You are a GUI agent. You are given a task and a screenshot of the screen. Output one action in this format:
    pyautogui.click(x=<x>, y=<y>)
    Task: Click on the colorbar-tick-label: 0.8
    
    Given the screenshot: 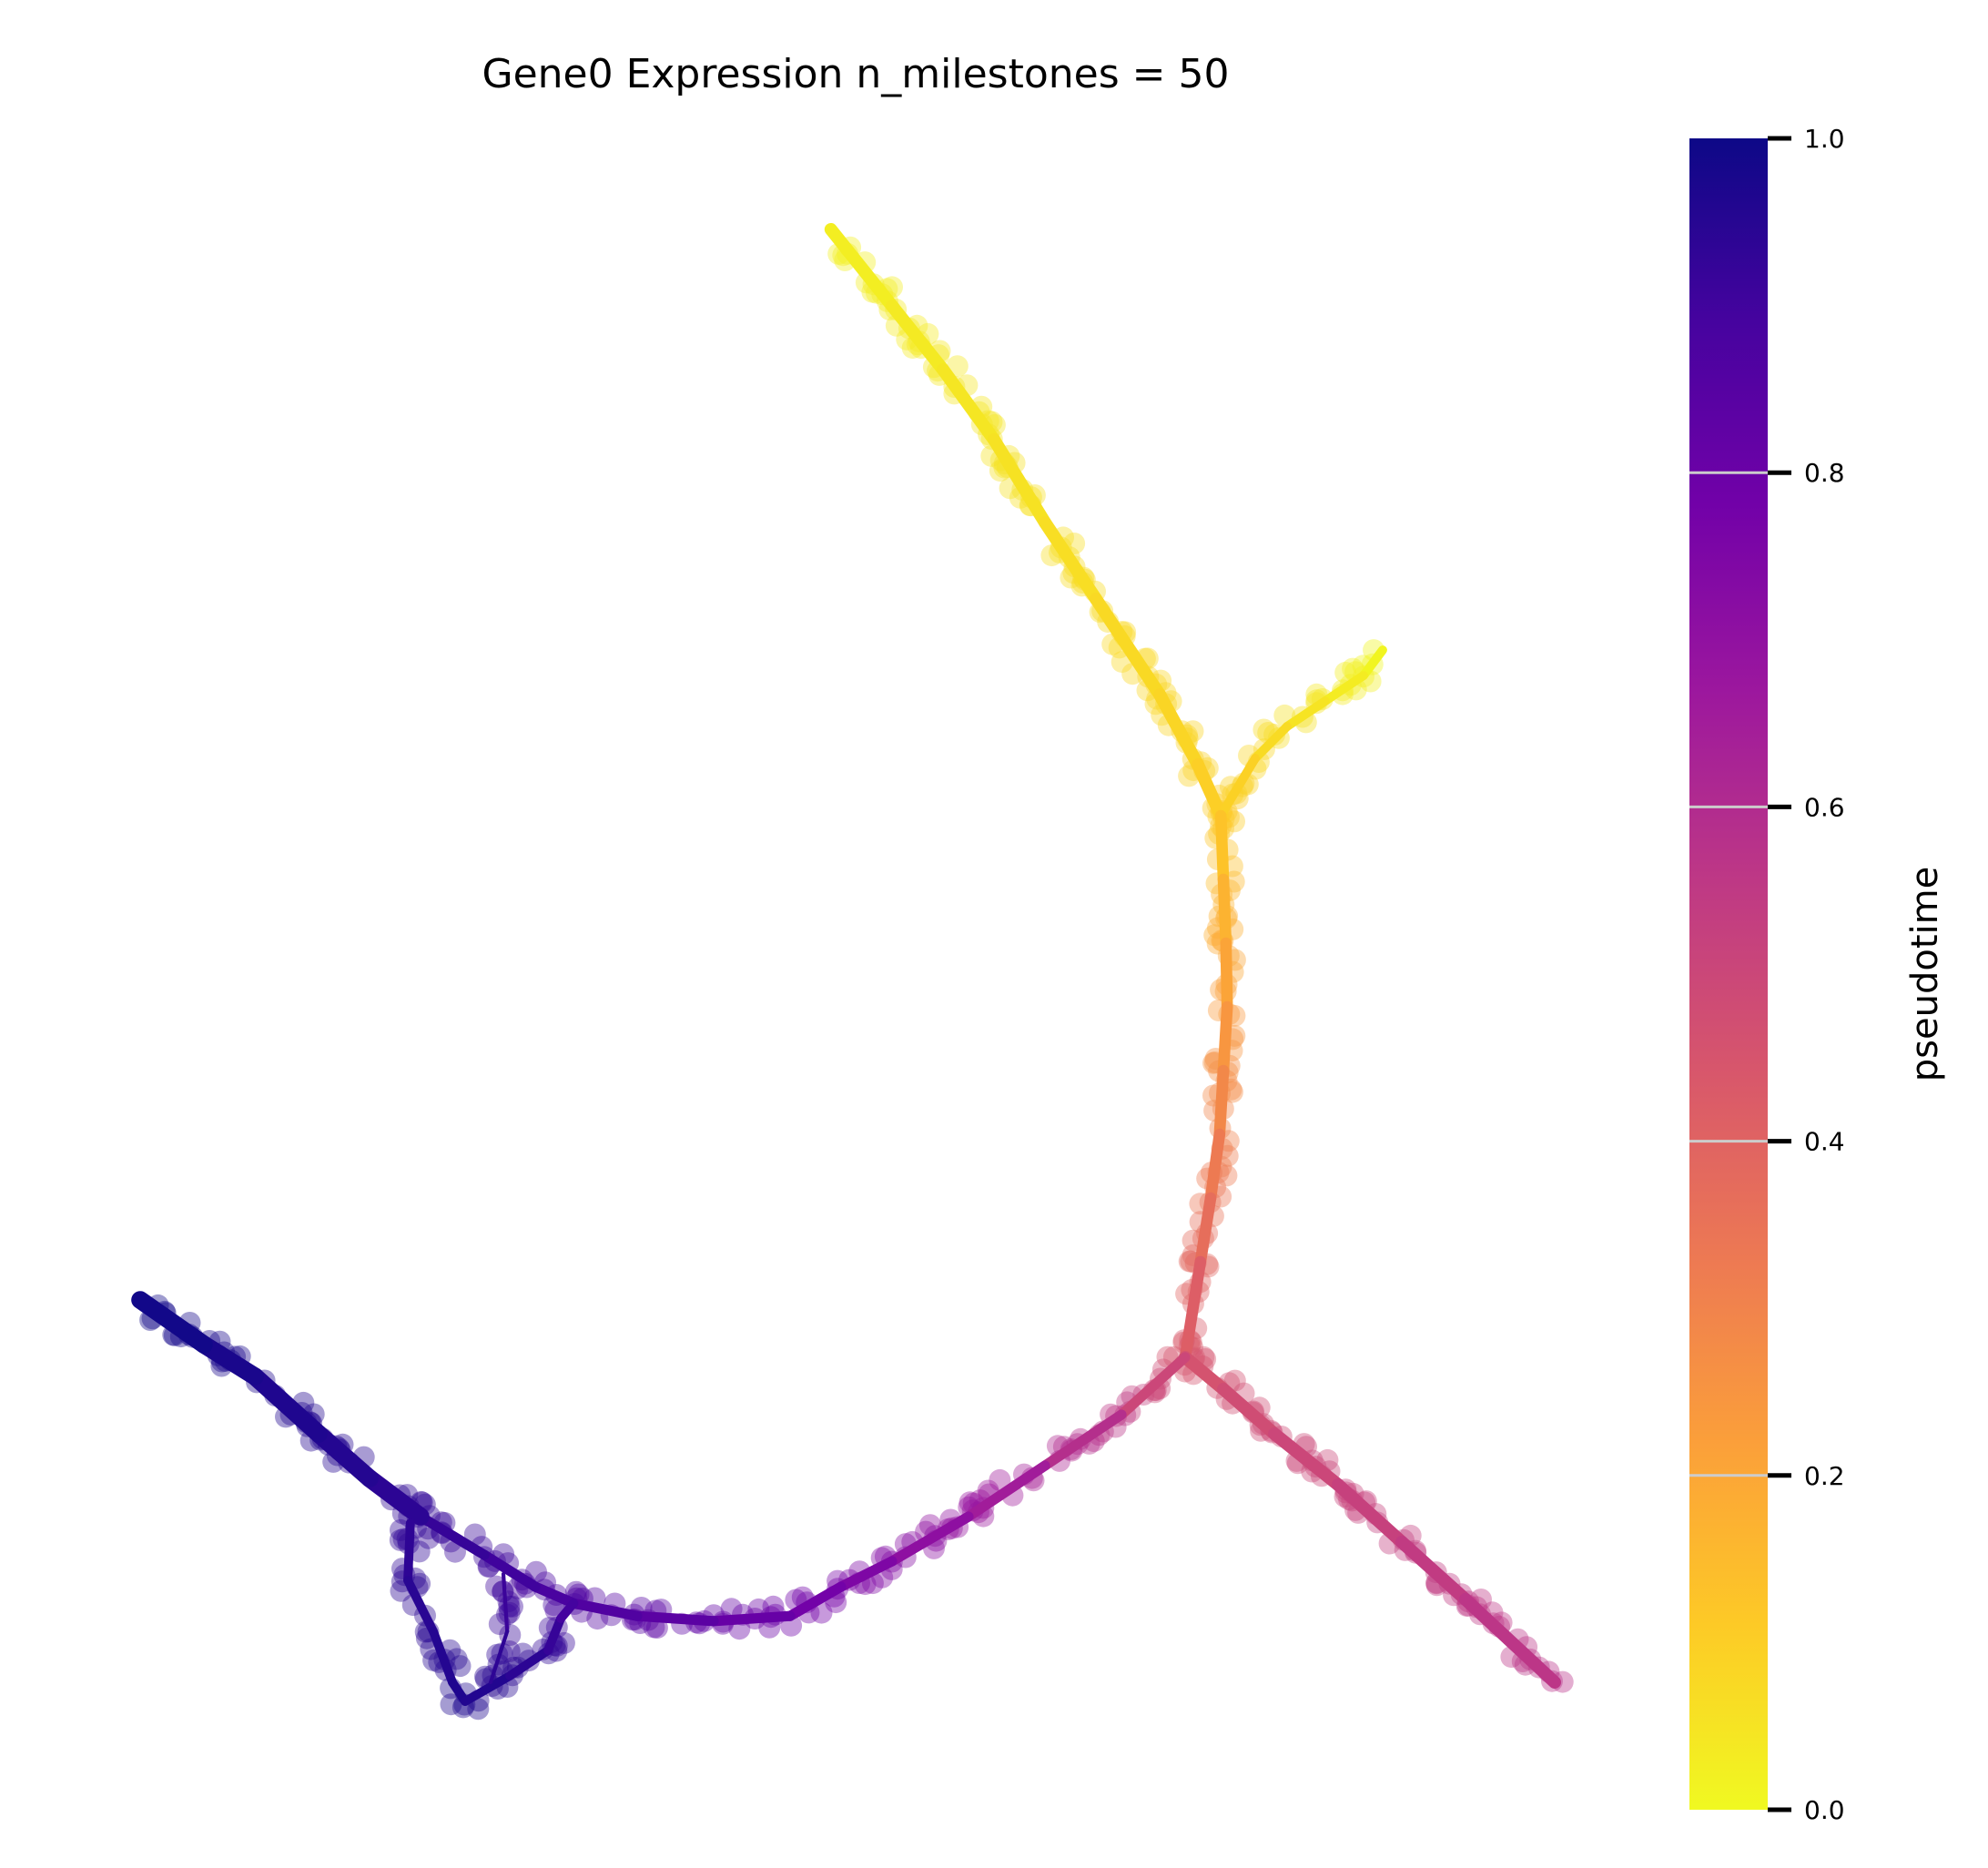 What is the action you would take?
    pyautogui.click(x=1824, y=473)
    